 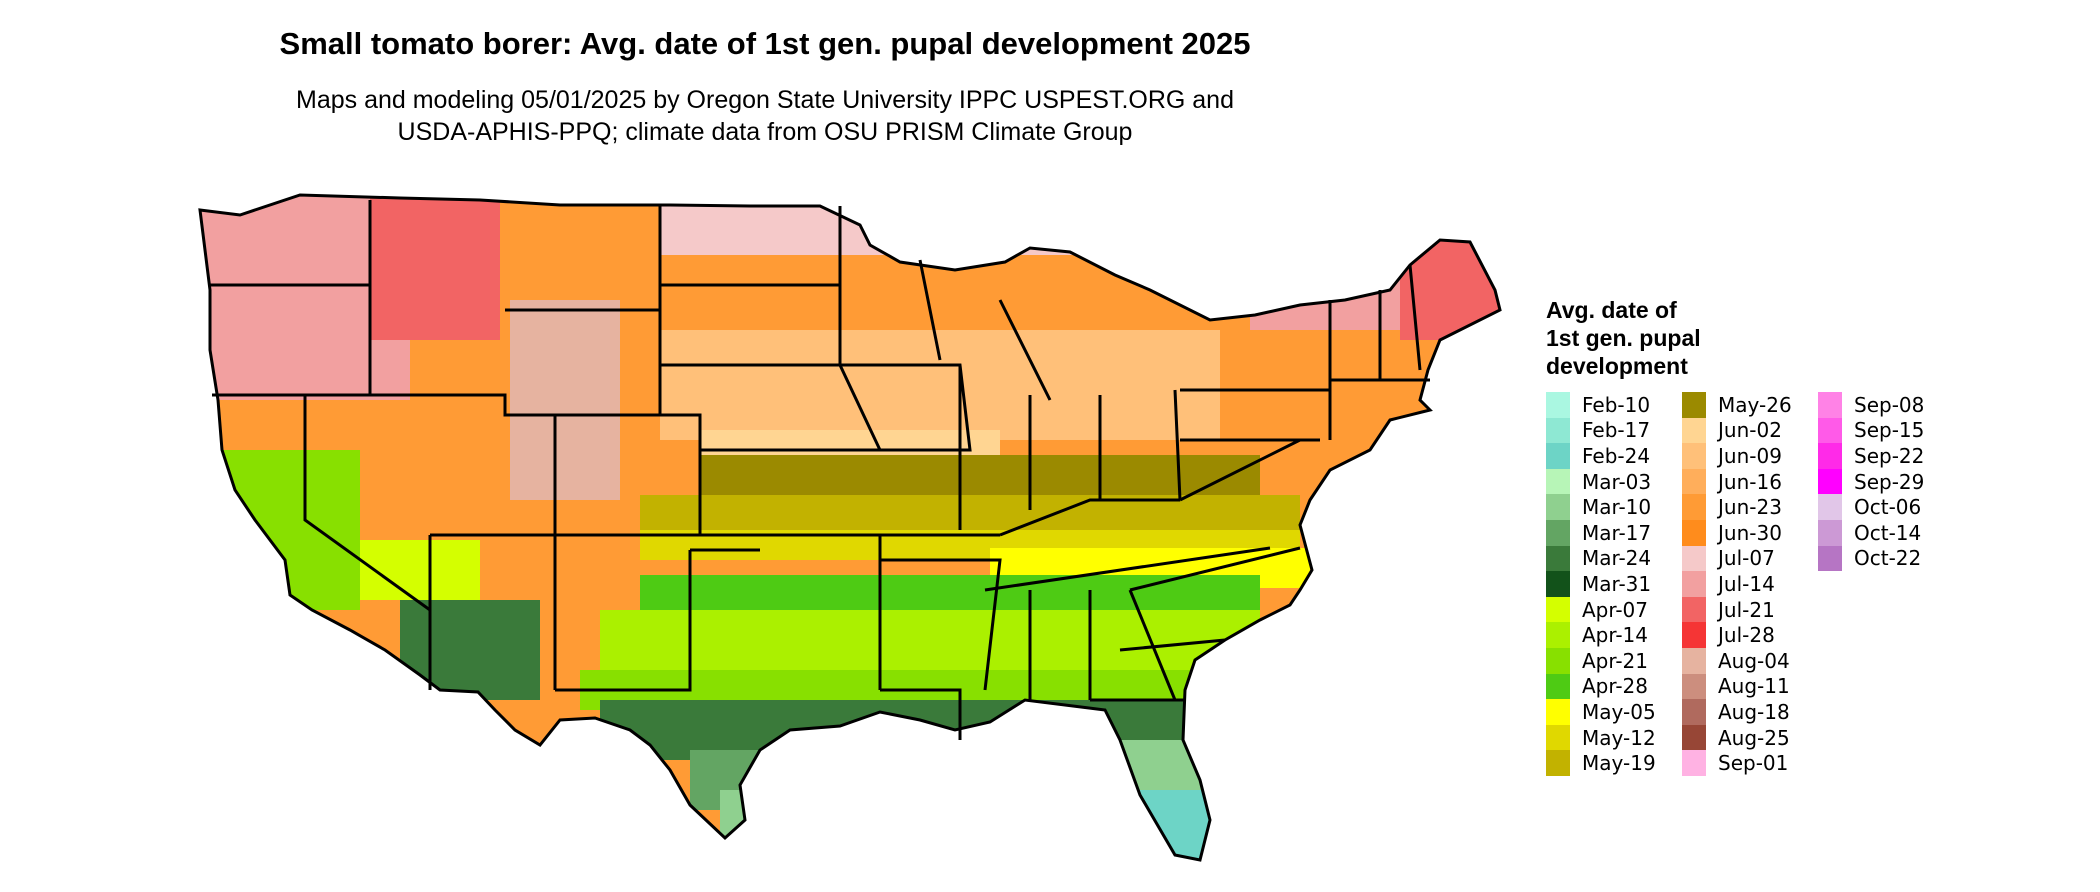 What do you see at coordinates (1750, 532) in the screenshot?
I see `legend-label: Jun-30` at bounding box center [1750, 532].